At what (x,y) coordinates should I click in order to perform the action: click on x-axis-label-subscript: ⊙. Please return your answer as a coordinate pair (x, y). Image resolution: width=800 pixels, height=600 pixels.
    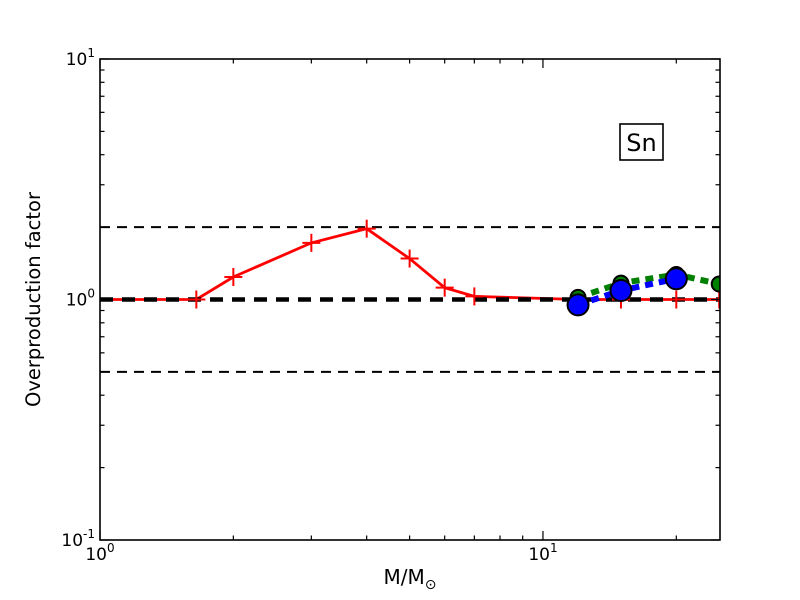
    Looking at the image, I should click on (431, 585).